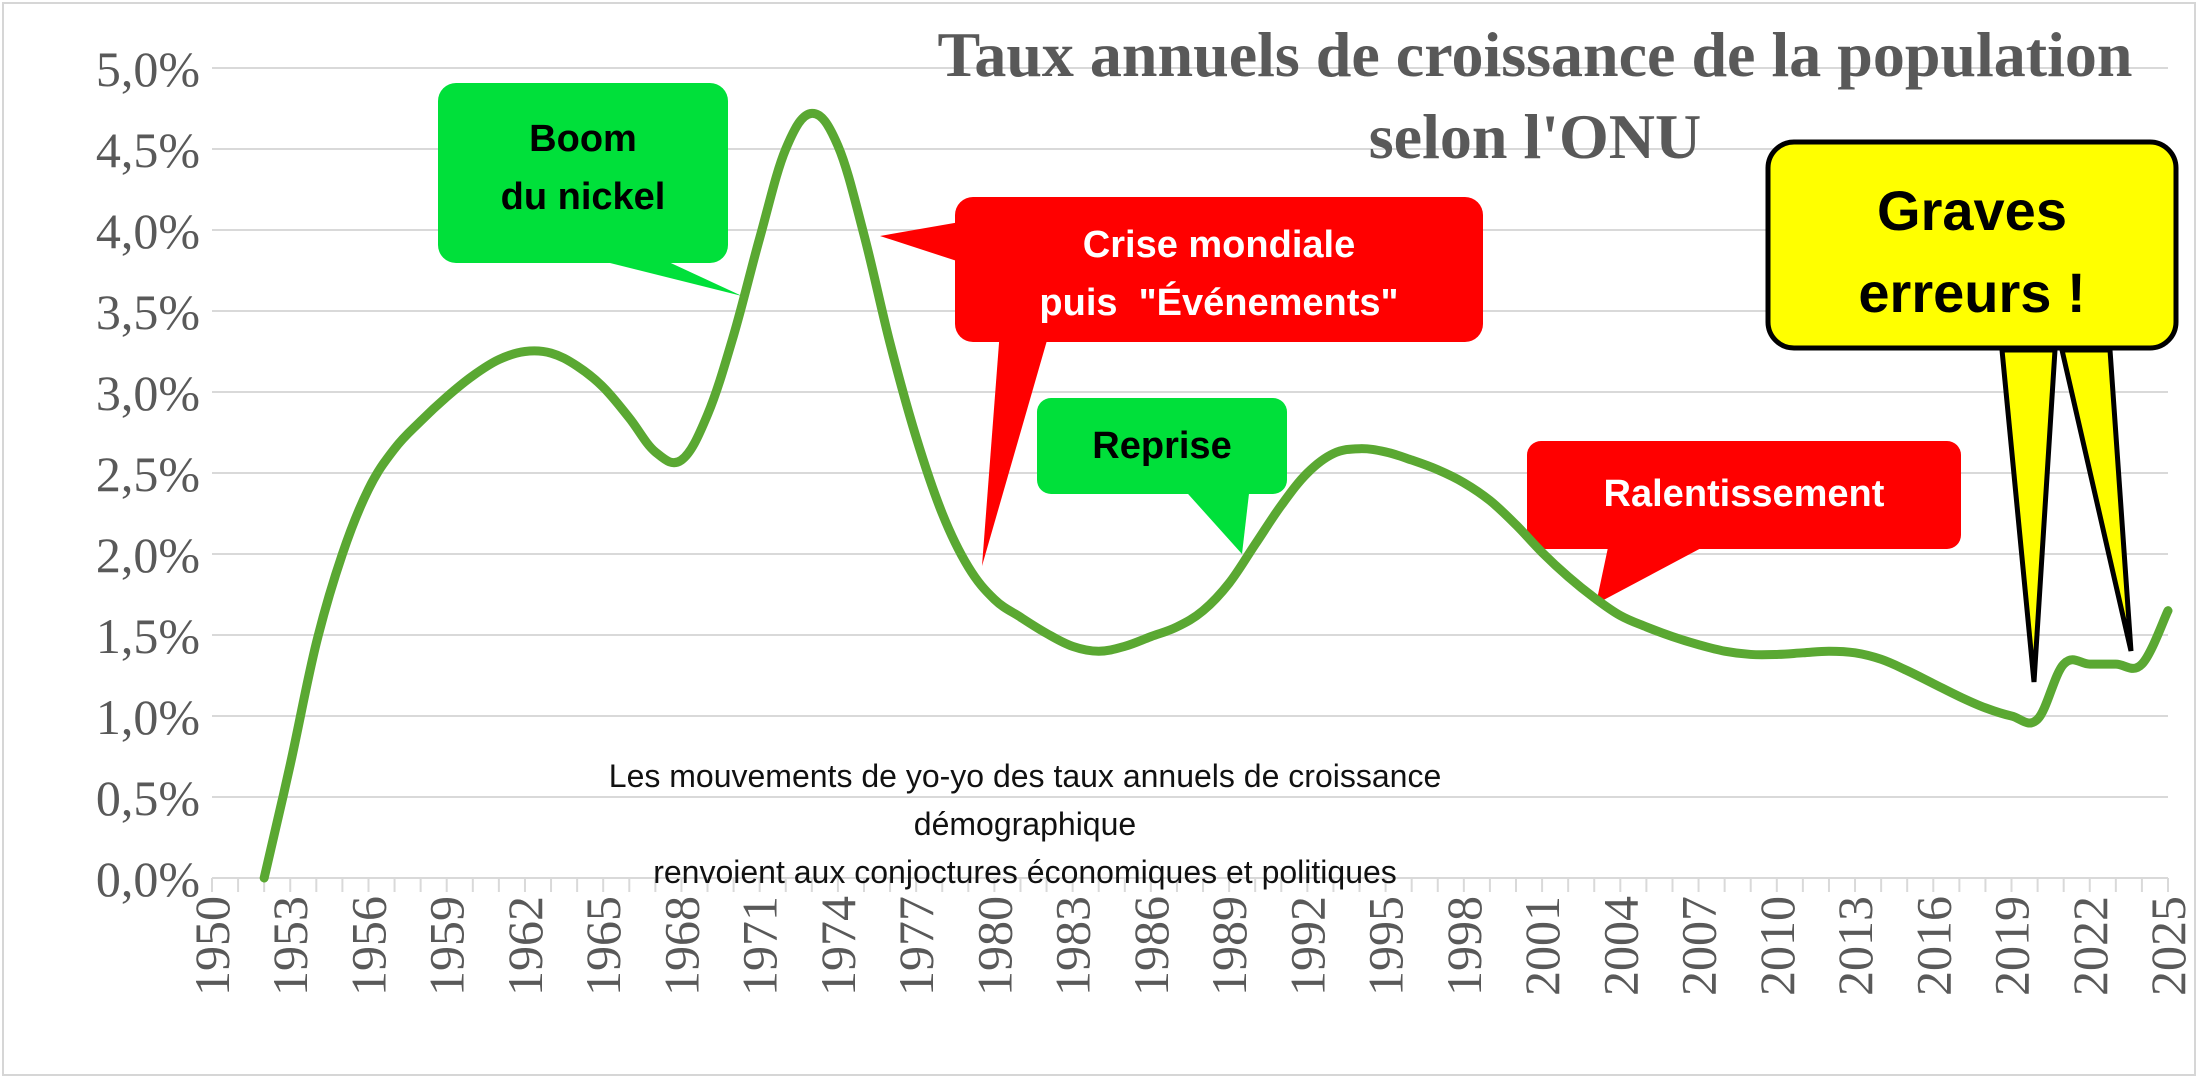 Image resolution: width=2200 pixels, height=1080 pixels. What do you see at coordinates (1933, 946) in the screenshot?
I see `x-tick-label: 2016` at bounding box center [1933, 946].